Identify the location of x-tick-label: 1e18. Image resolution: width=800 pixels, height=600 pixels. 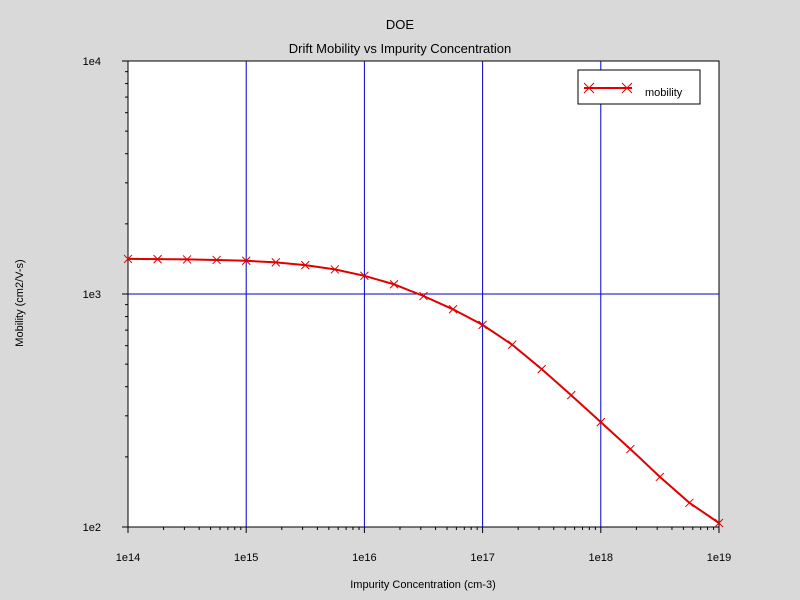
(601, 558).